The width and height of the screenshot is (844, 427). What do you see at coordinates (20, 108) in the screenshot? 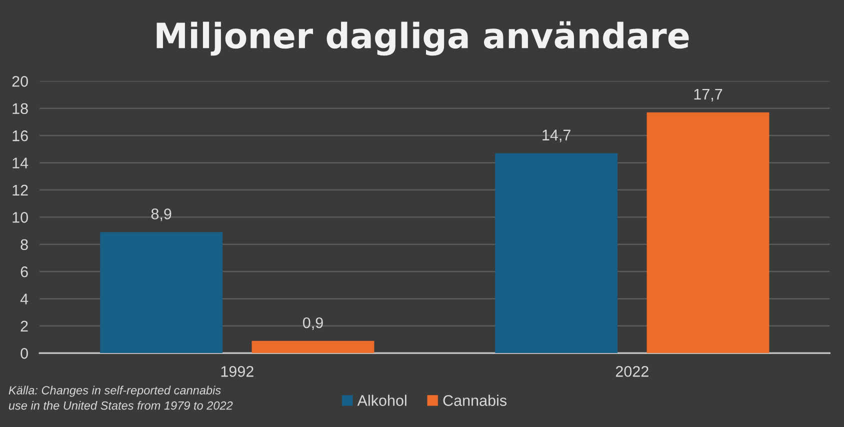
I see `y-tick-label: 18` at bounding box center [20, 108].